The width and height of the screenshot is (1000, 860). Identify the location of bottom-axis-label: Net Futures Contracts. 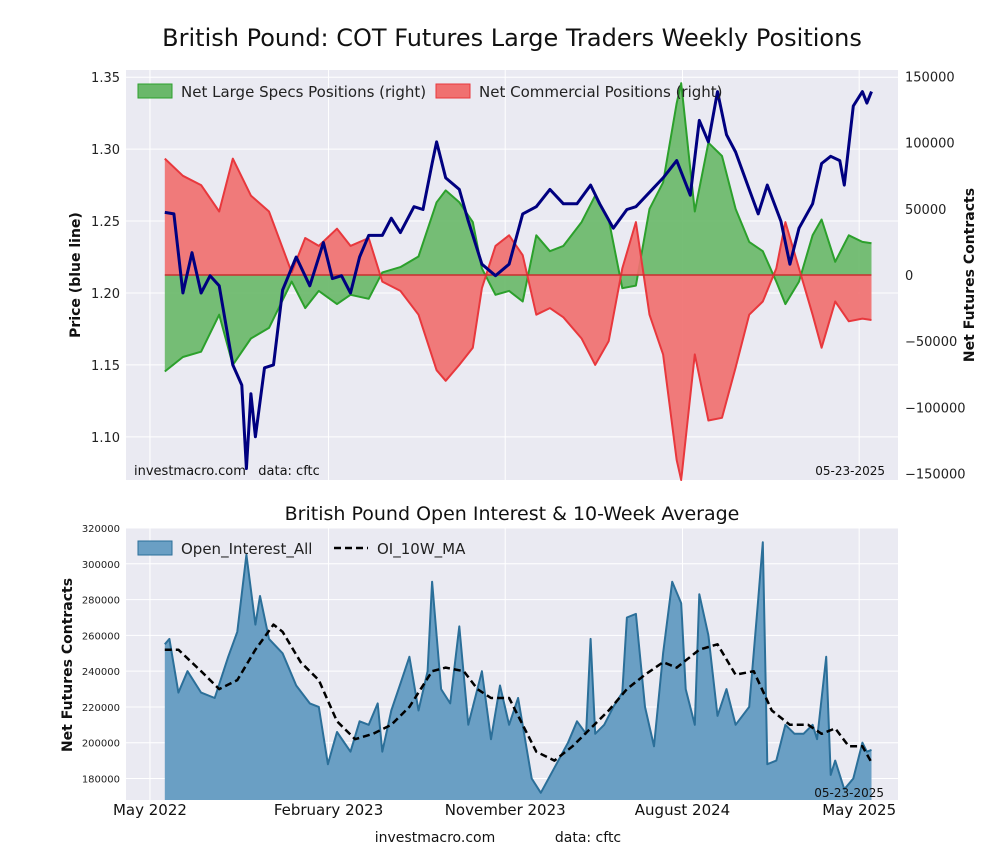
(68, 665).